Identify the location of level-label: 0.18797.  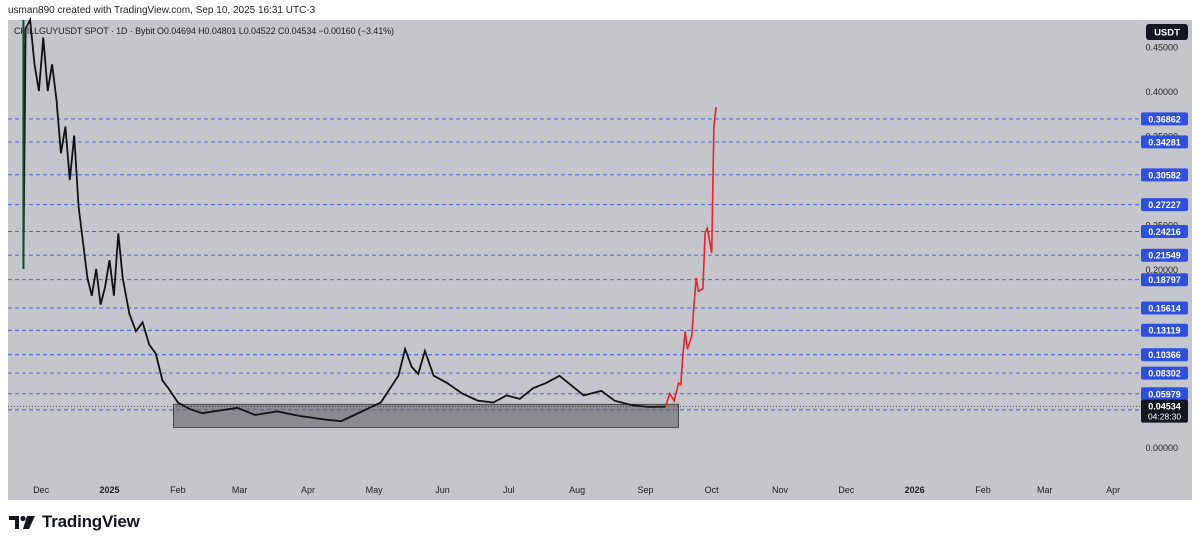
(1164, 280).